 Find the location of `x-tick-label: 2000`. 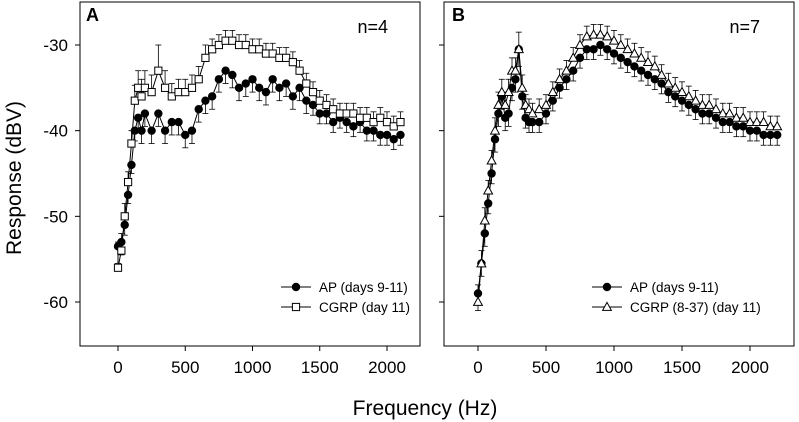

x-tick-label: 2000 is located at coordinates (387, 367).